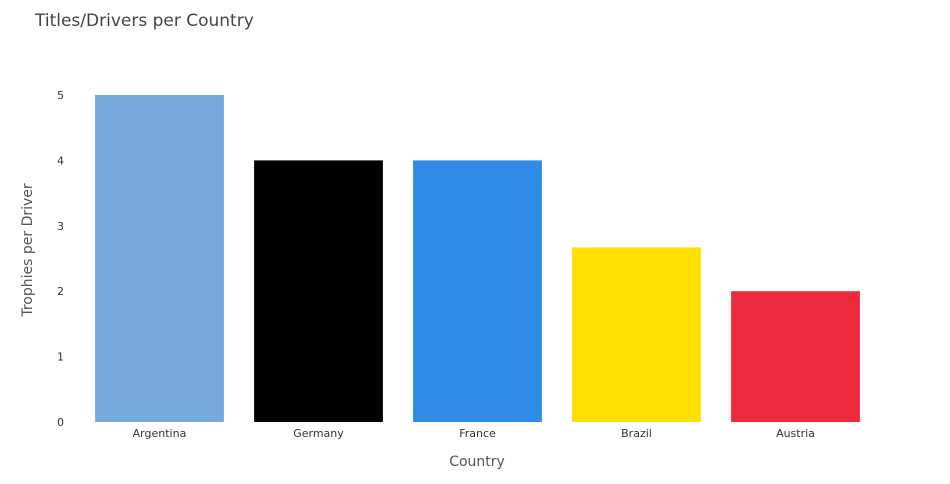  What do you see at coordinates (60, 422) in the screenshot?
I see `y-tick-label: 0` at bounding box center [60, 422].